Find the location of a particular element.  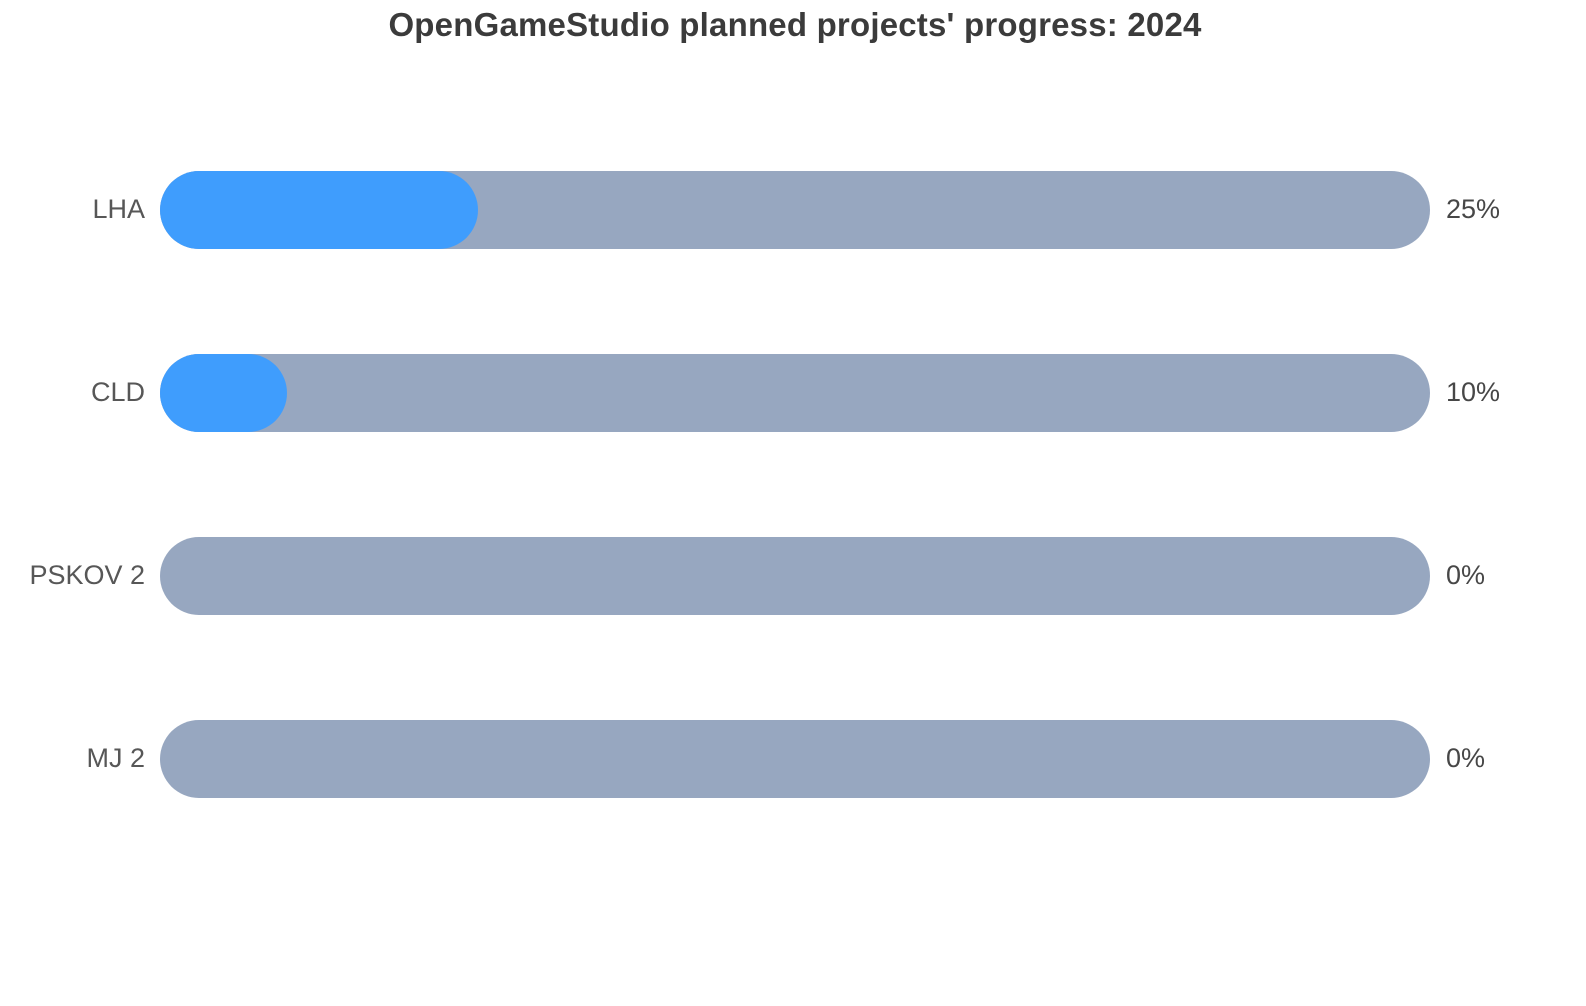

bar-label-pskov2: PSKOV 2 is located at coordinates (87, 575).